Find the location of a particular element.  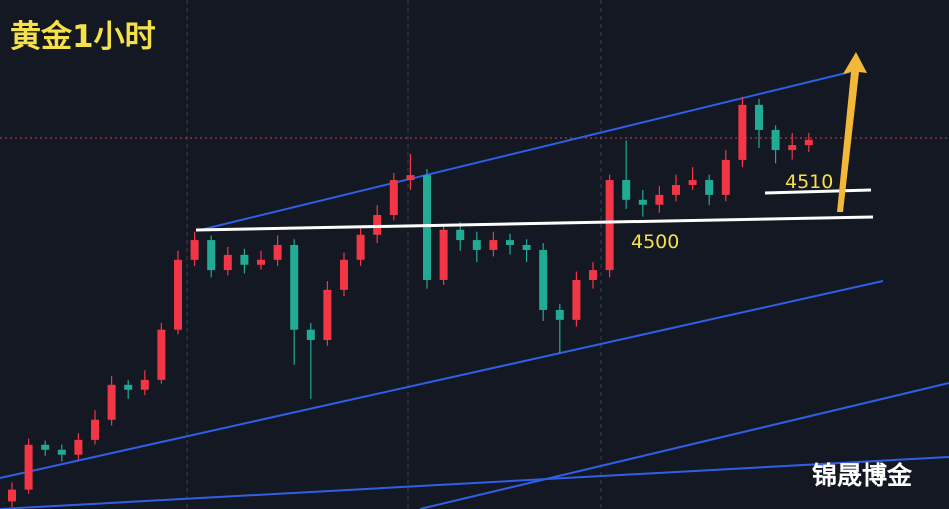

up-arrow is located at coordinates (852, 132).